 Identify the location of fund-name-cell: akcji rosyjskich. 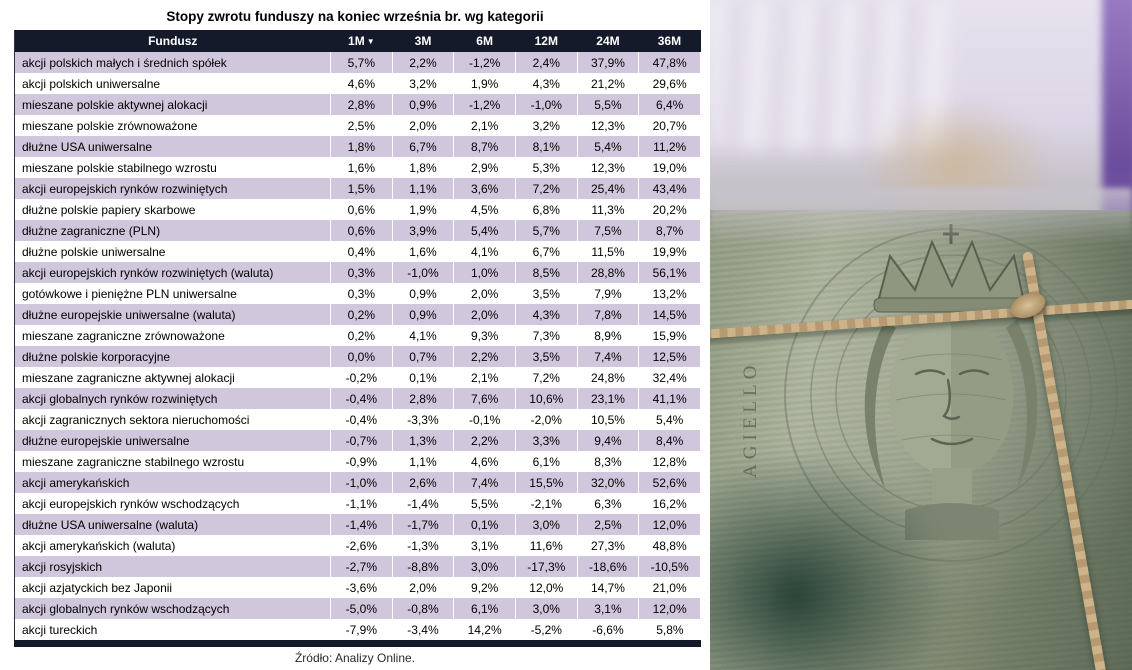
(172, 566).